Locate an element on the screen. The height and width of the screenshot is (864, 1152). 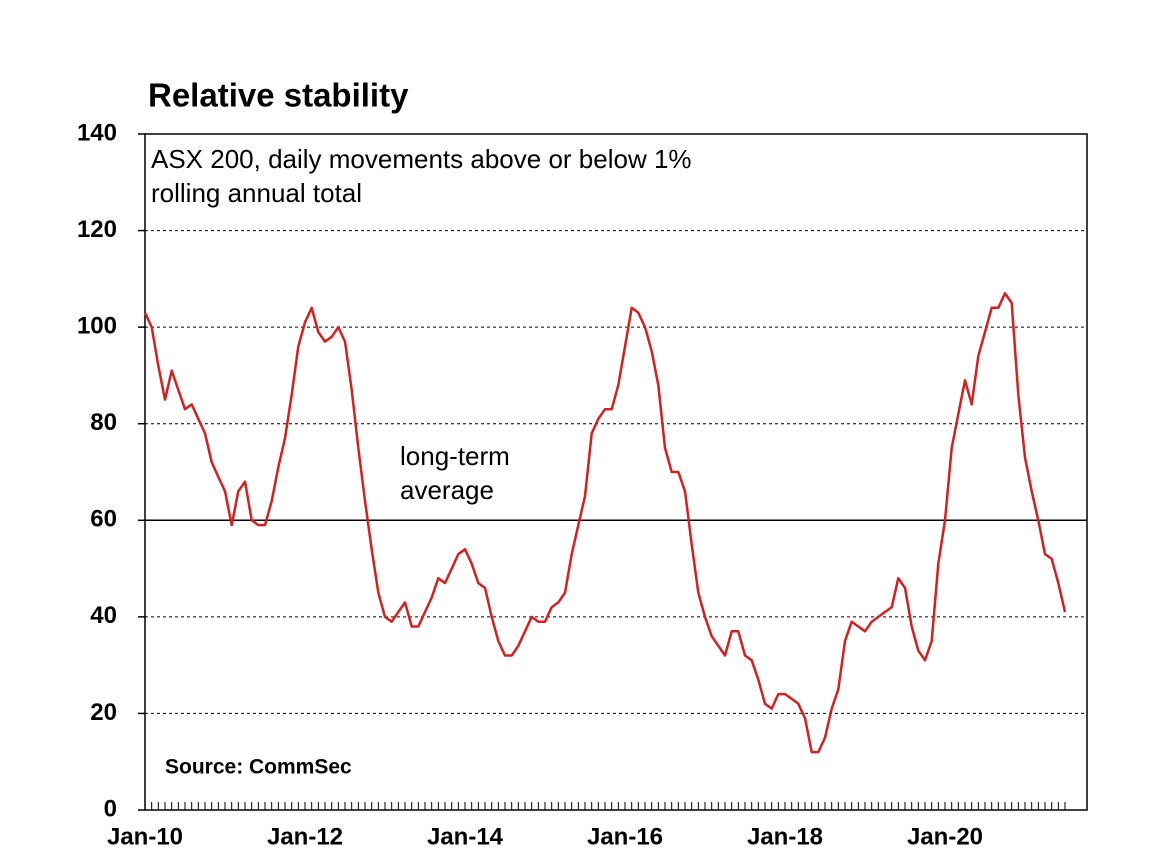
x-tick-label: Jan-10 is located at coordinates (145, 836).